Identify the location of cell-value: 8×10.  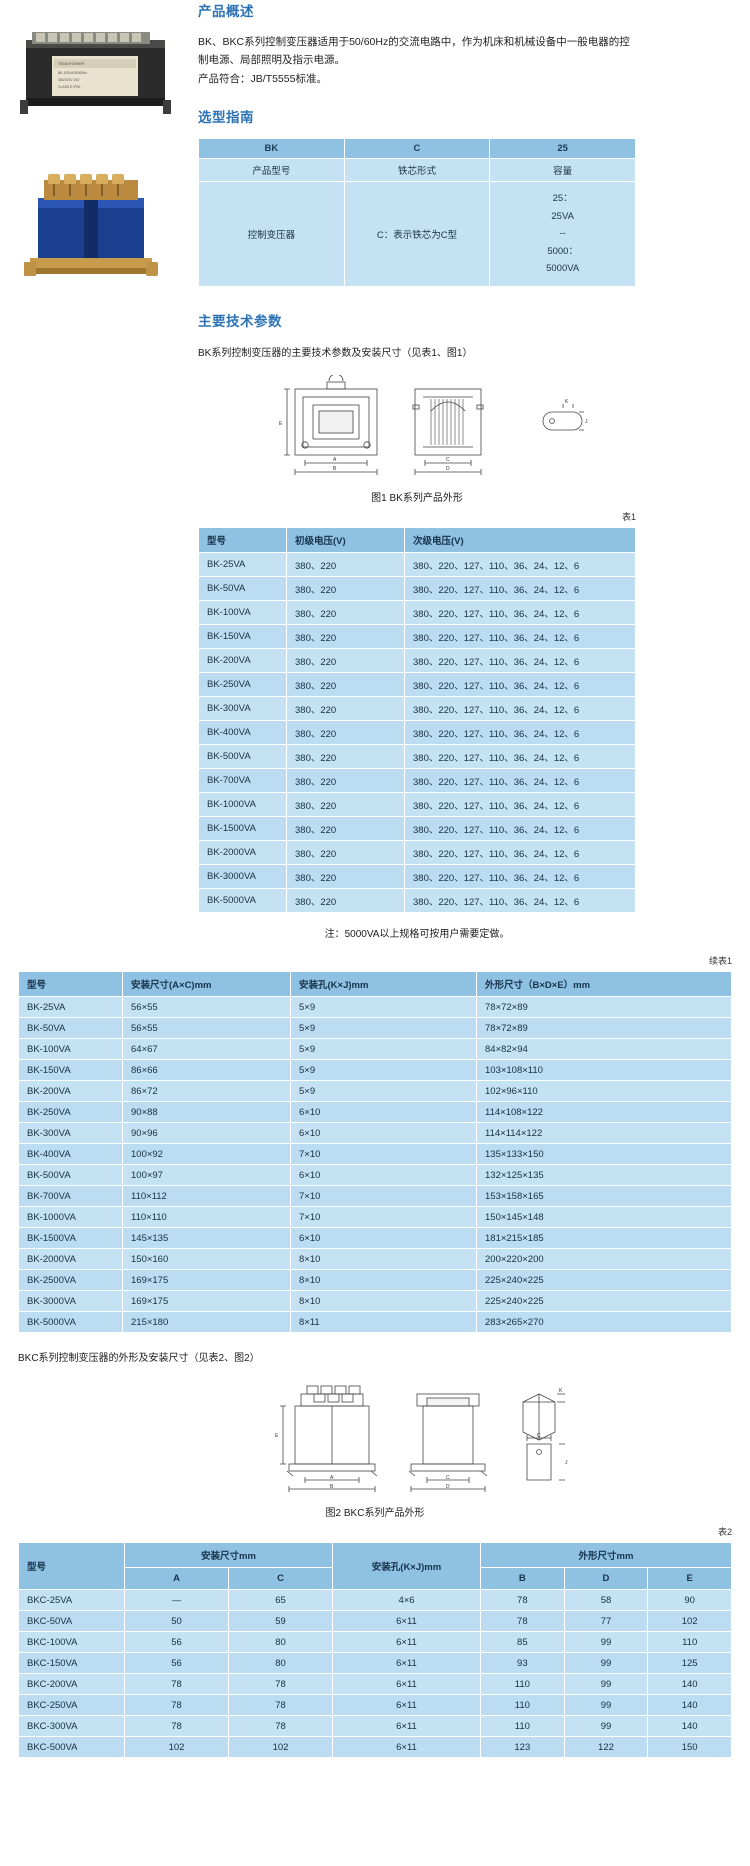
(383, 1280).